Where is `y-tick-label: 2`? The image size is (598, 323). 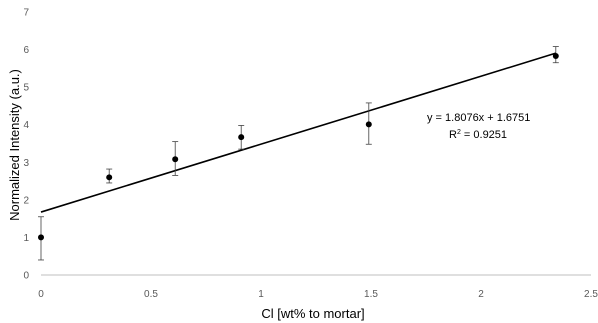 y-tick-label: 2 is located at coordinates (26, 200).